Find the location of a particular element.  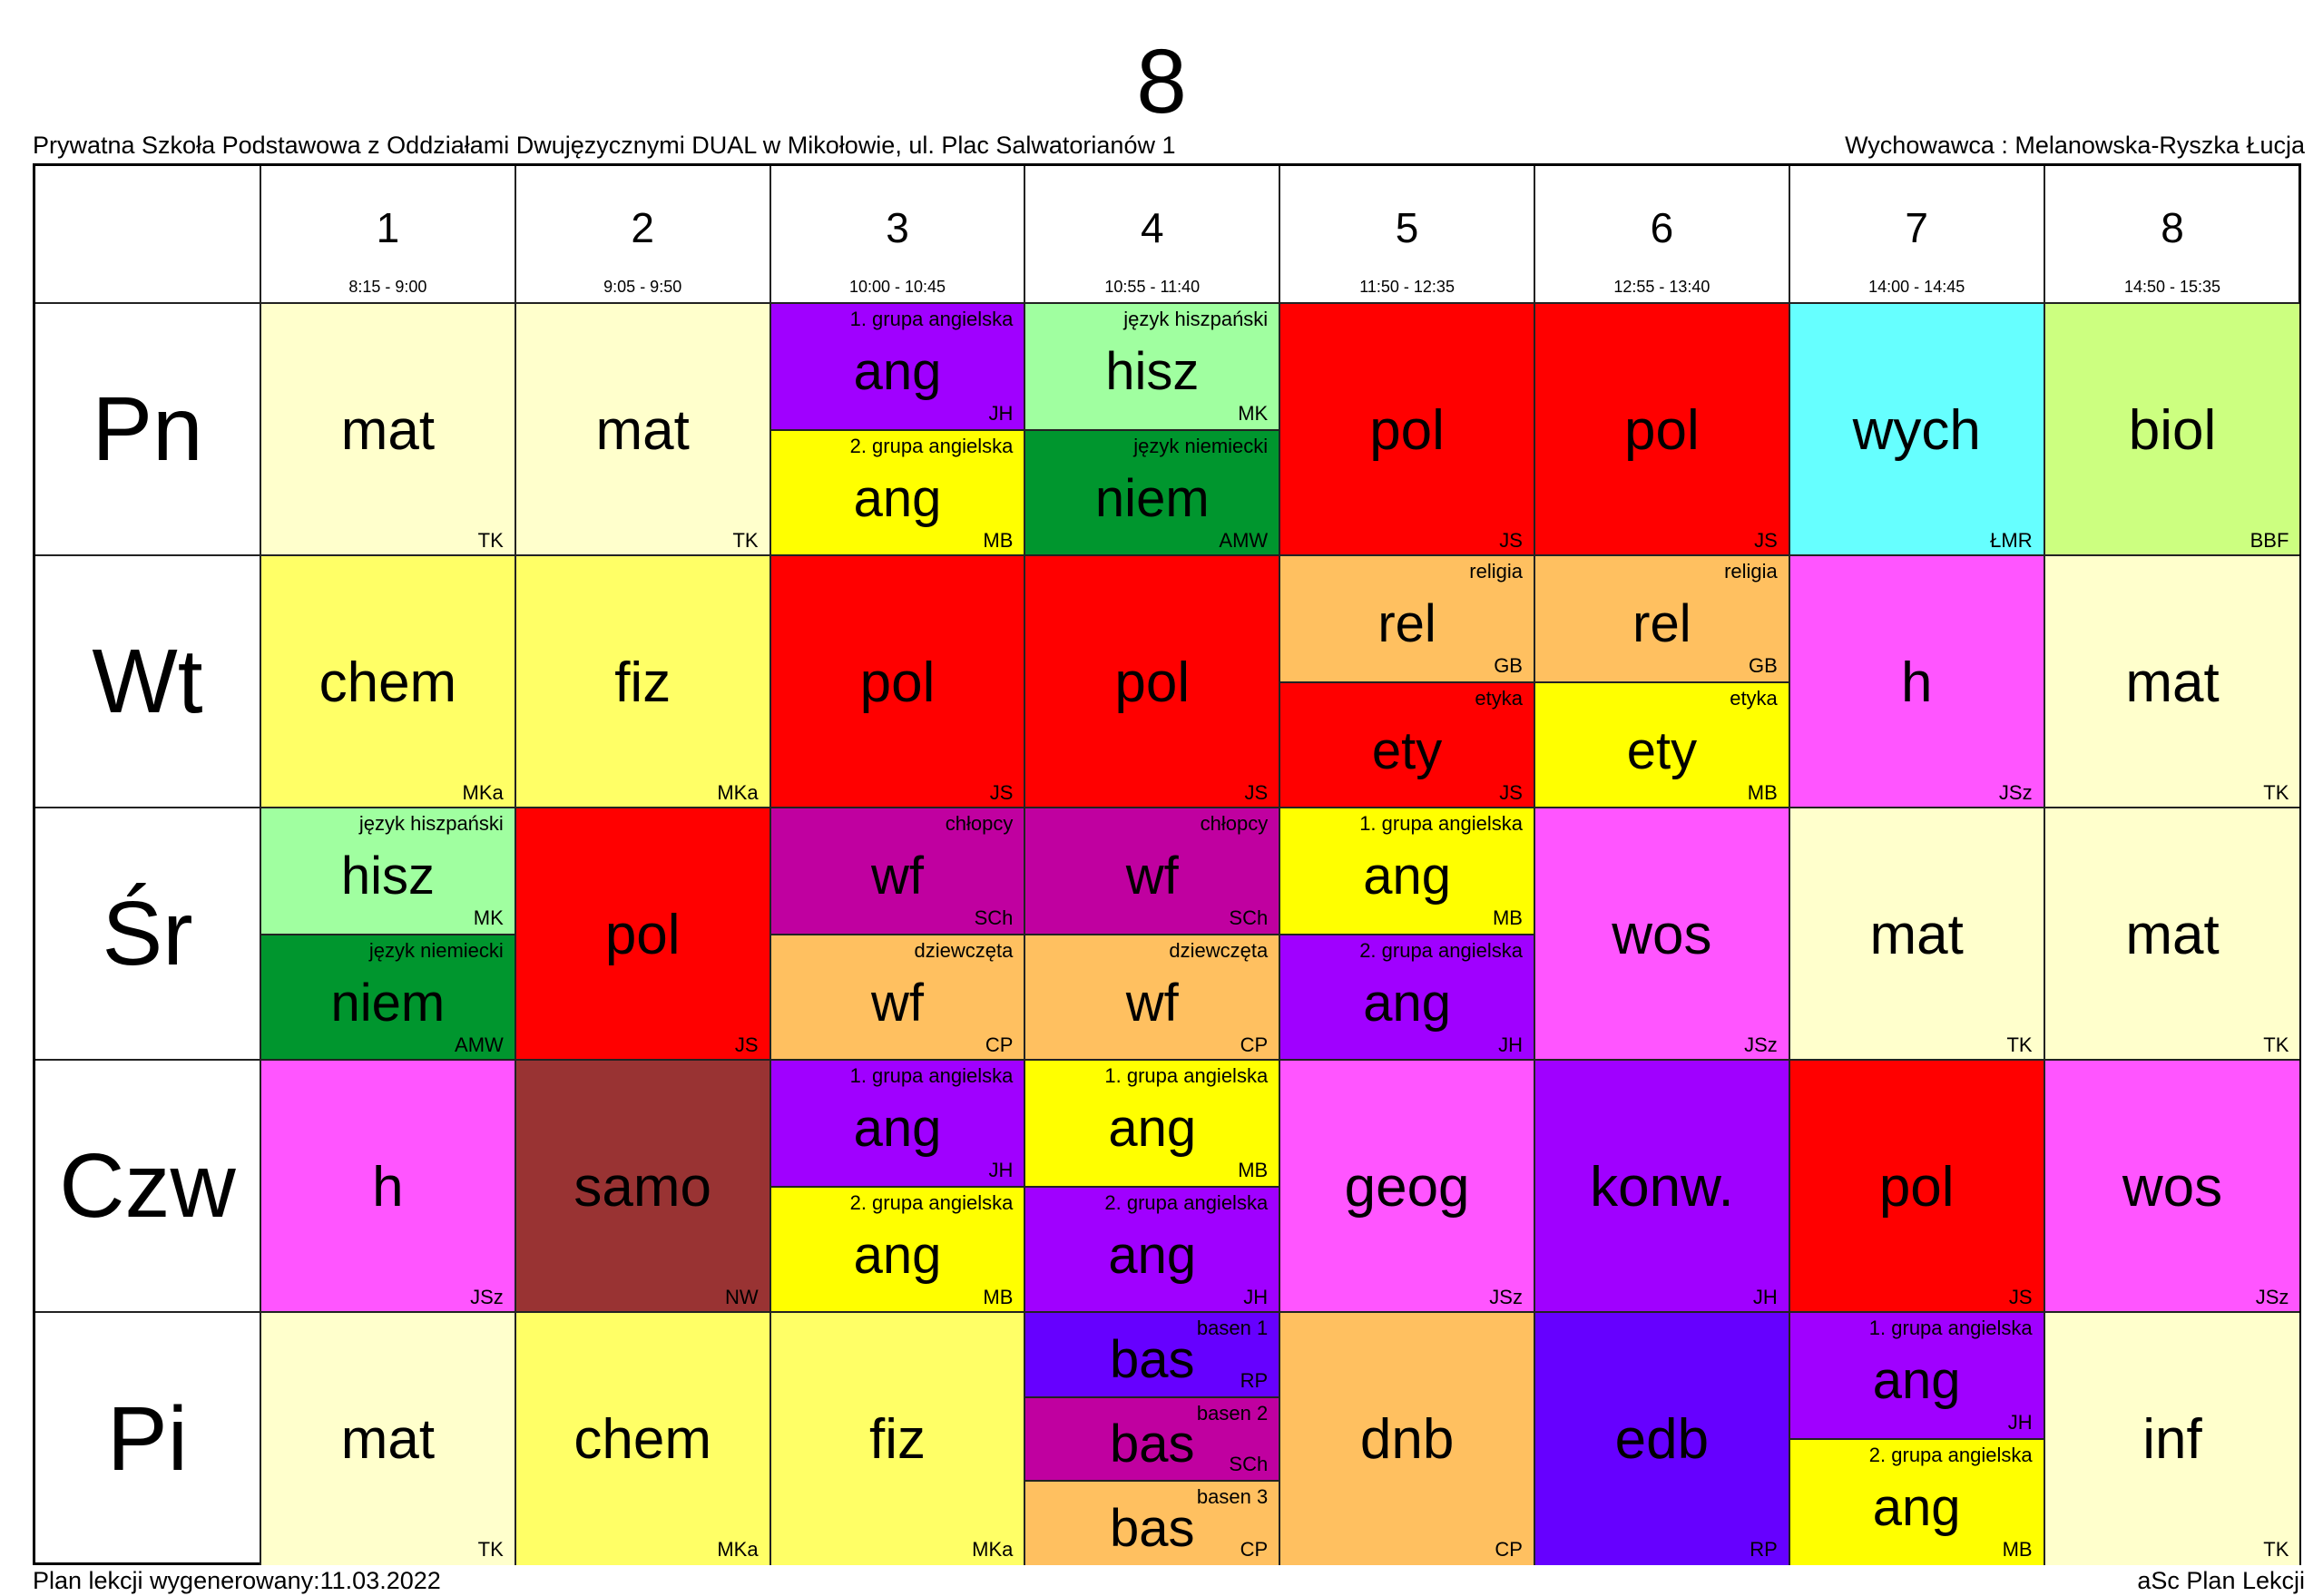

lesson-block: ang 2. grupa angielska MB is located at coordinates (1916, 1501).